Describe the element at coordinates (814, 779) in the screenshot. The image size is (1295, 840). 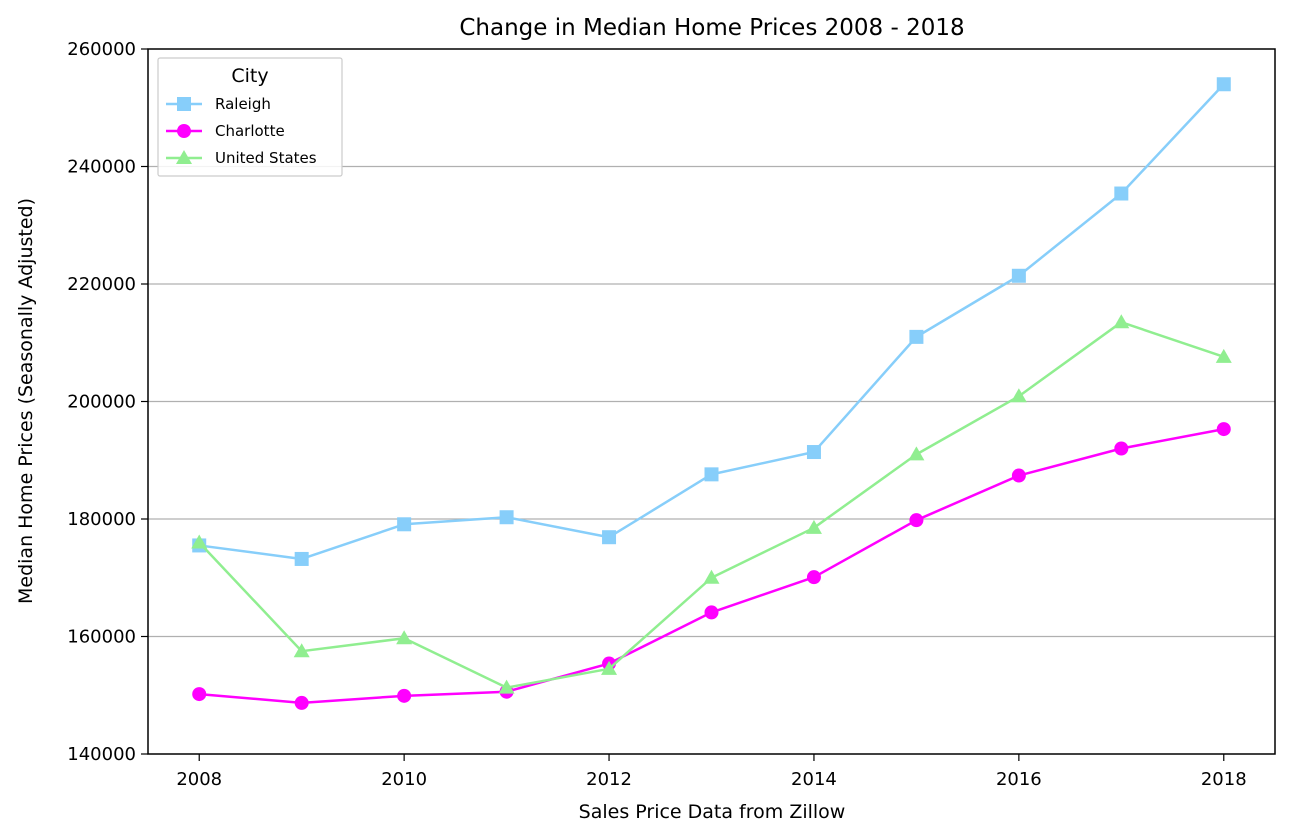
I see `x-tick-label: 2014` at that location.